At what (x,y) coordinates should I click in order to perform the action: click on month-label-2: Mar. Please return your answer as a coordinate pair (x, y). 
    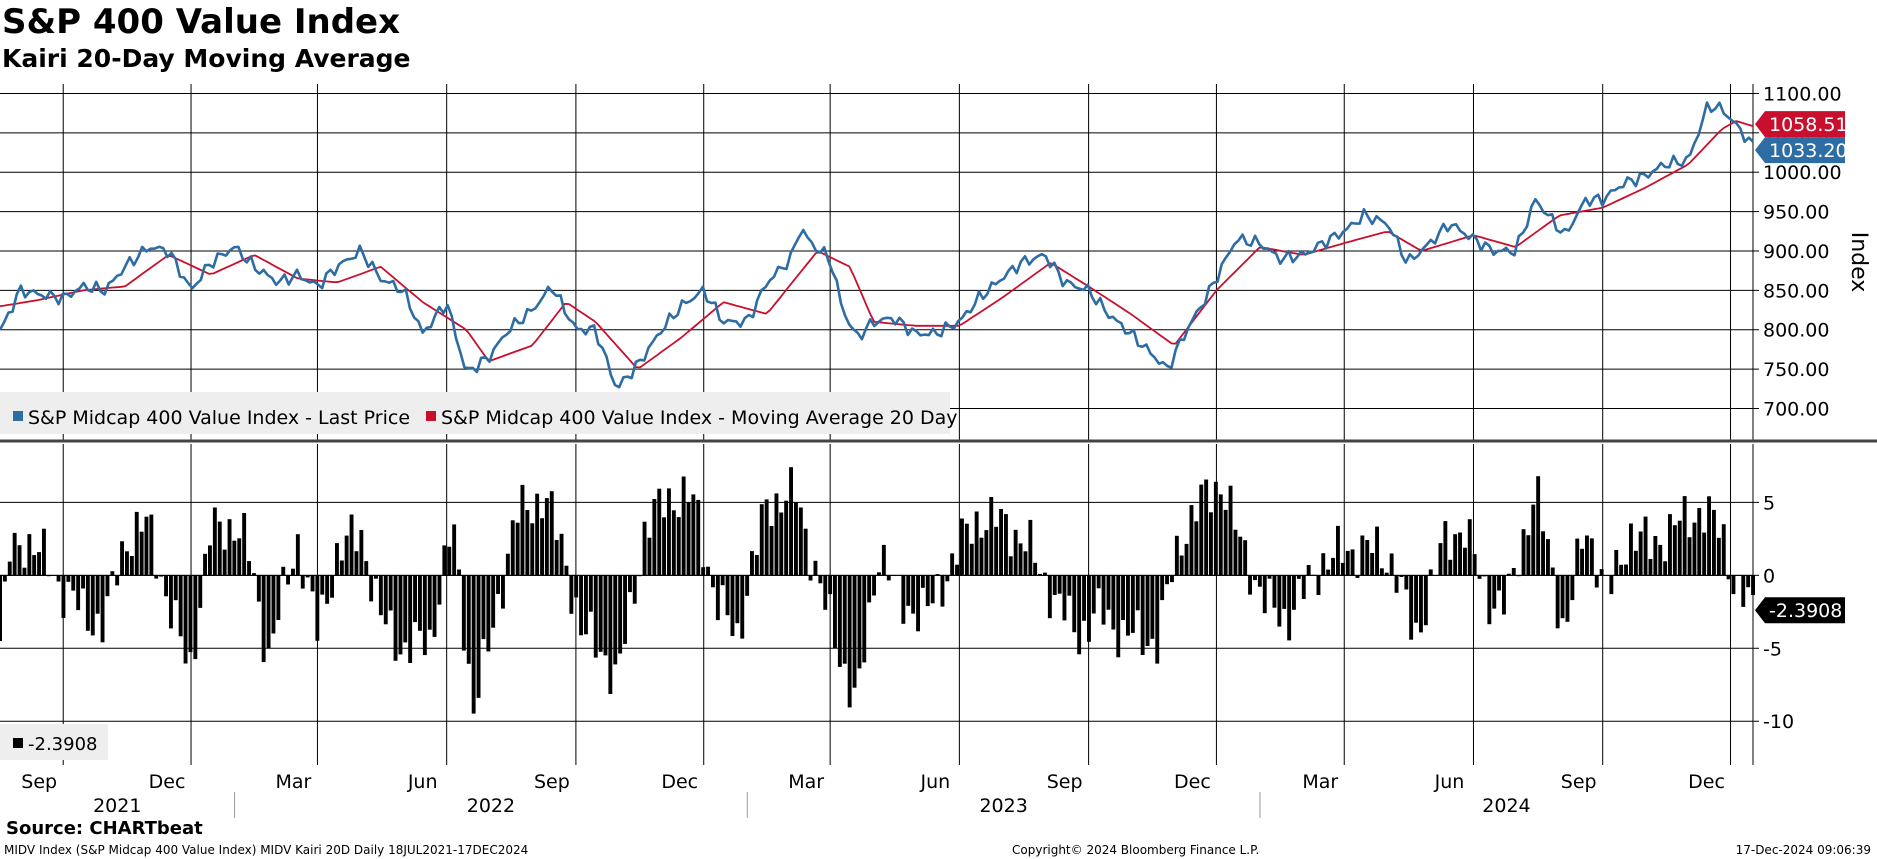
    Looking at the image, I should click on (294, 782).